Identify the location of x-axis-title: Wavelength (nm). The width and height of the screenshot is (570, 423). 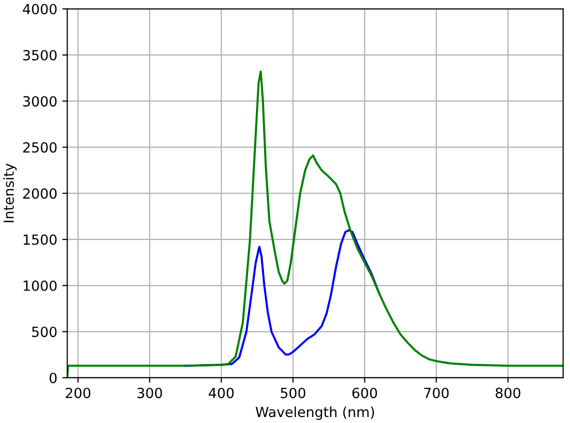
(315, 413).